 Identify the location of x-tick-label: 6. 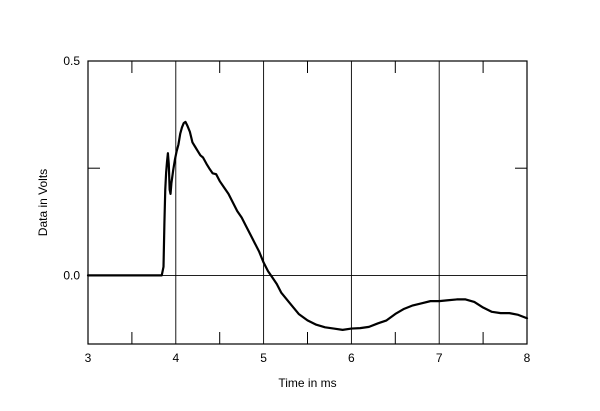
(351, 358).